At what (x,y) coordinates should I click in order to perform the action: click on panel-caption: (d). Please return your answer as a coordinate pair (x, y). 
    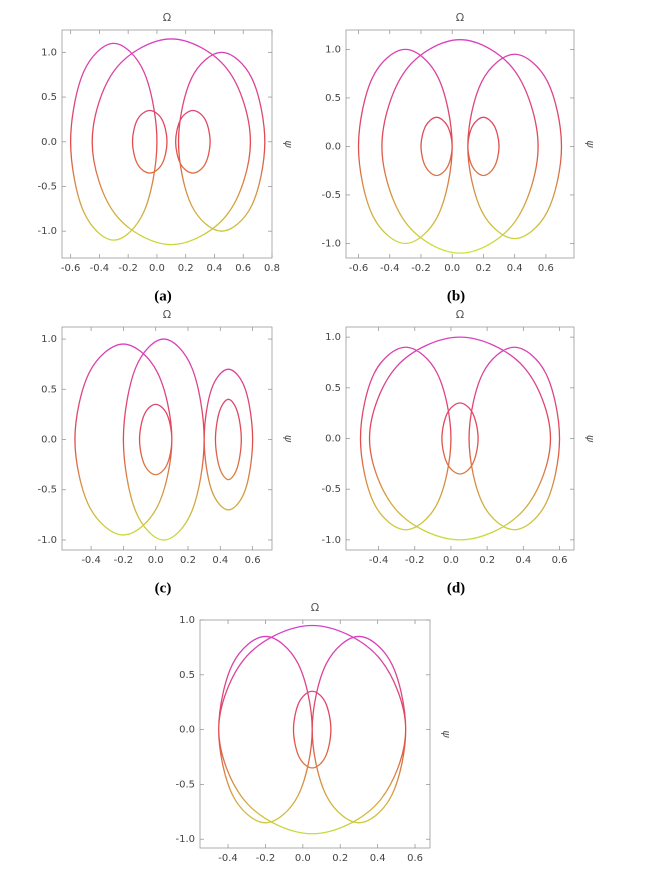
    Looking at the image, I should click on (456, 588).